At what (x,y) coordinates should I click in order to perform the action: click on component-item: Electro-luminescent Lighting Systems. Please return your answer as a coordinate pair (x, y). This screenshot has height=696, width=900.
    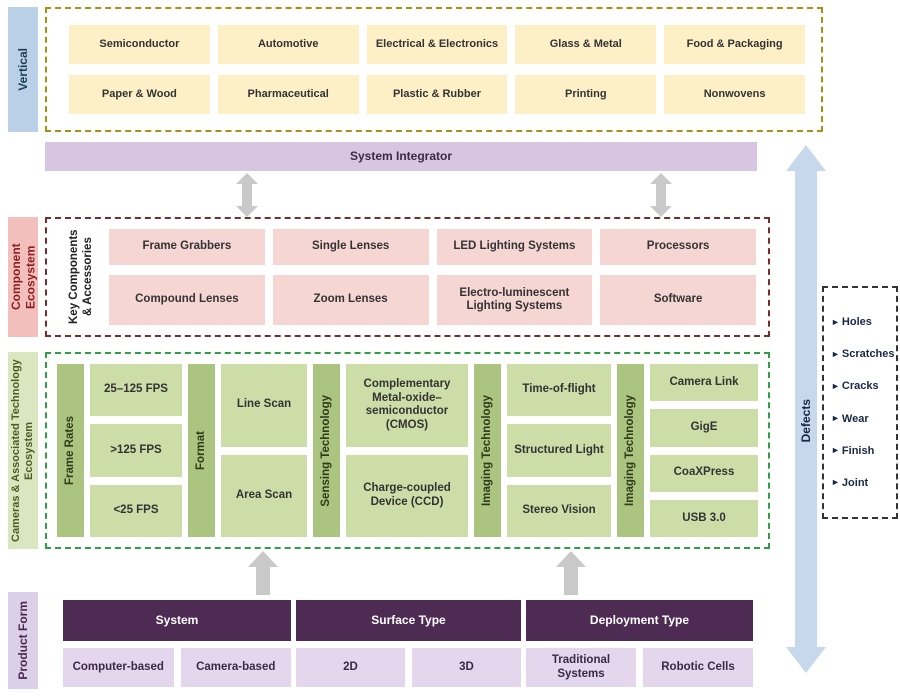
    Looking at the image, I should click on (514, 300).